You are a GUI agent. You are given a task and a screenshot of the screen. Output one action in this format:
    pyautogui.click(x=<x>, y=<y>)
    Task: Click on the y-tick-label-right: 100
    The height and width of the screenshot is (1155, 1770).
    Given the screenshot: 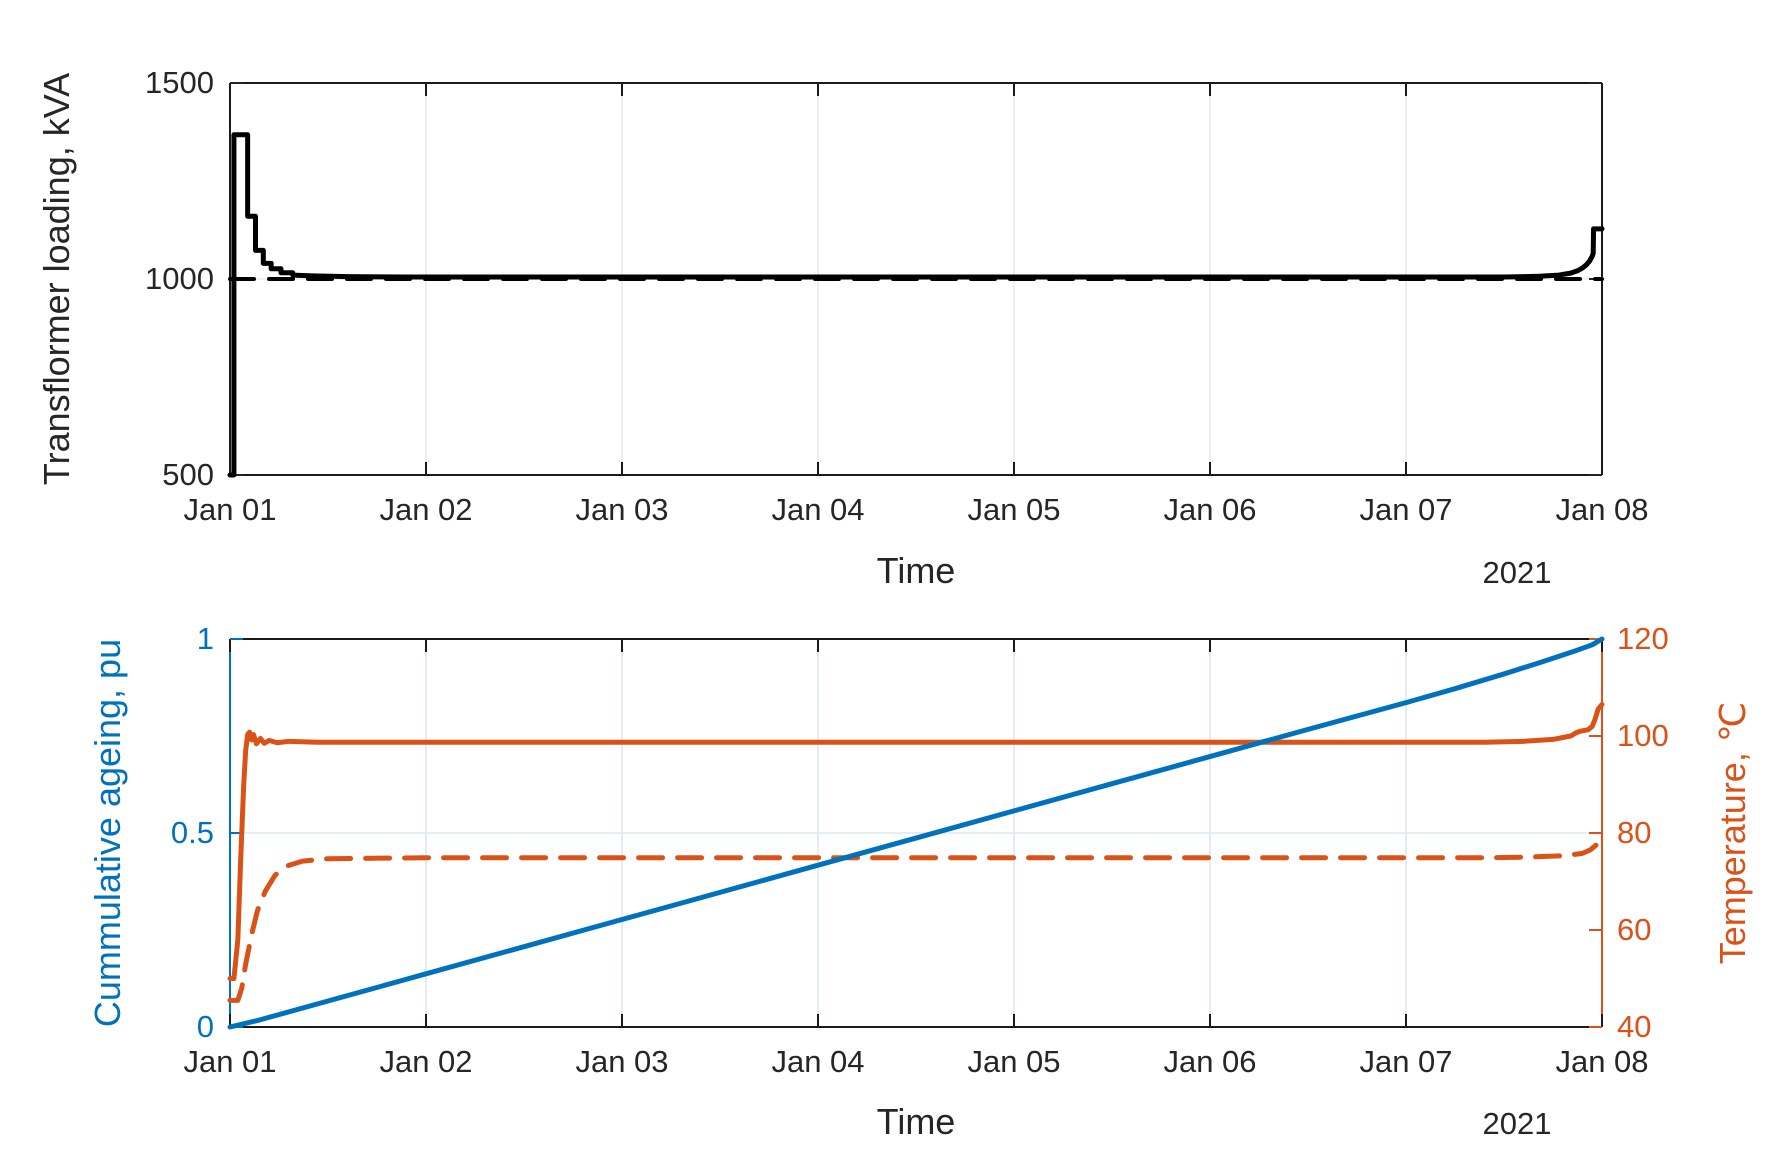 What is the action you would take?
    pyautogui.click(x=1643, y=735)
    